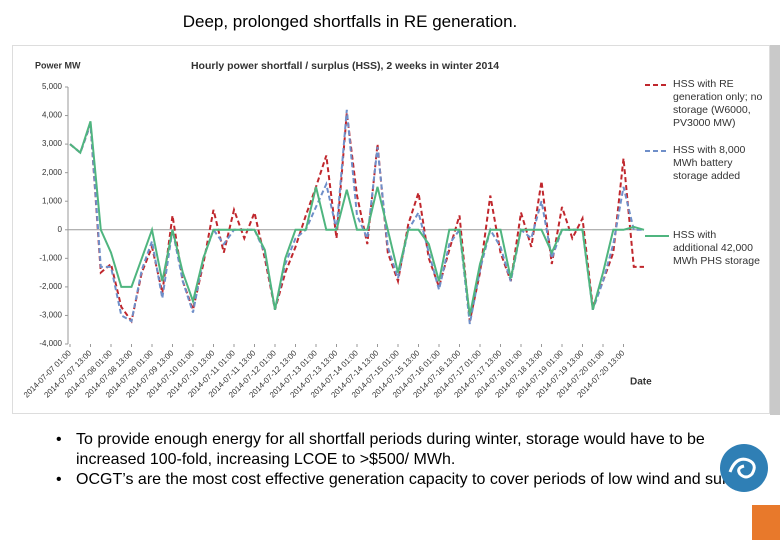  I want to click on y-tick-label: 4,000, so click(52, 115).